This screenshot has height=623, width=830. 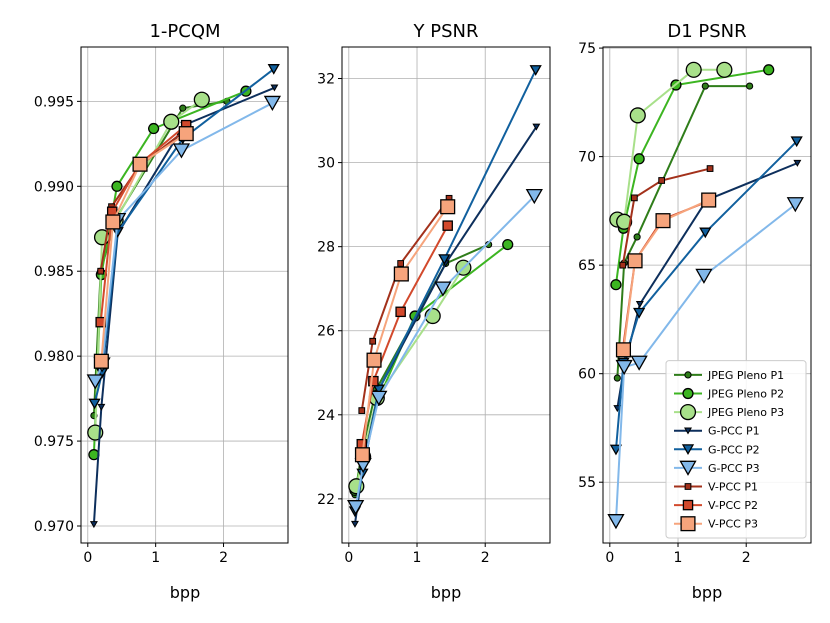 What do you see at coordinates (587, 49) in the screenshot?
I see `y-tick-label: 75` at bounding box center [587, 49].